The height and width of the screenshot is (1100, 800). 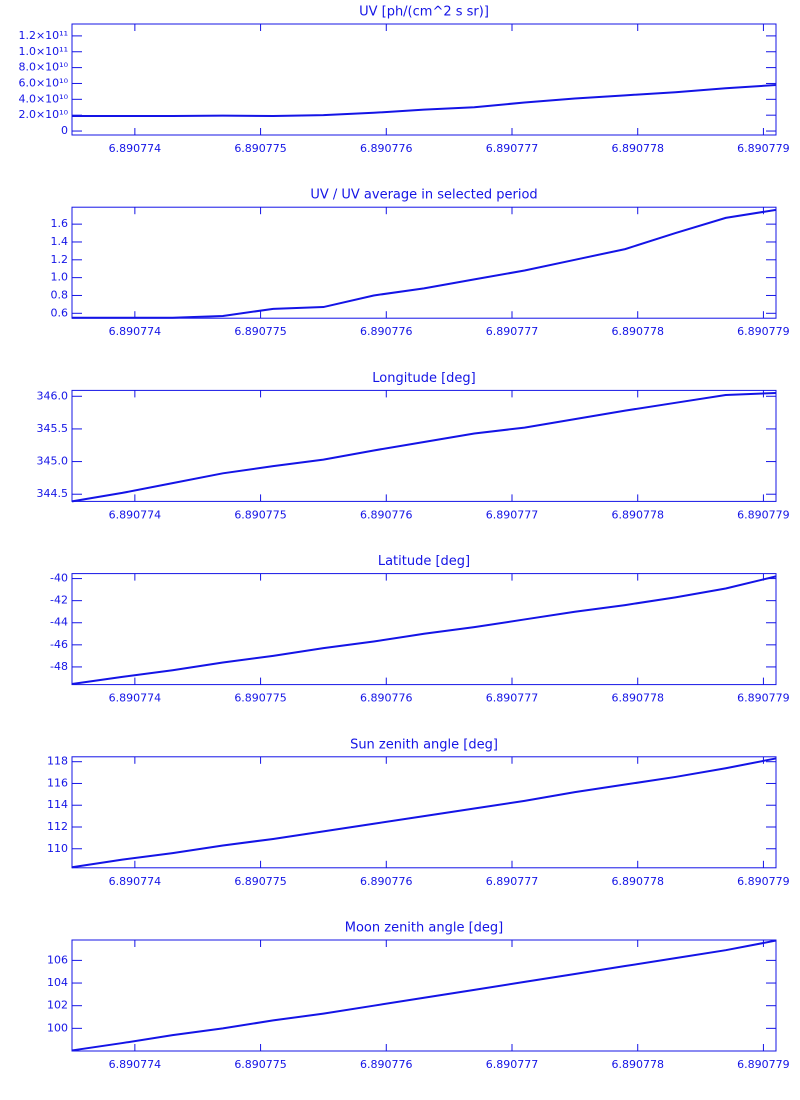 I want to click on y-tick-label: -42, so click(x=59, y=600).